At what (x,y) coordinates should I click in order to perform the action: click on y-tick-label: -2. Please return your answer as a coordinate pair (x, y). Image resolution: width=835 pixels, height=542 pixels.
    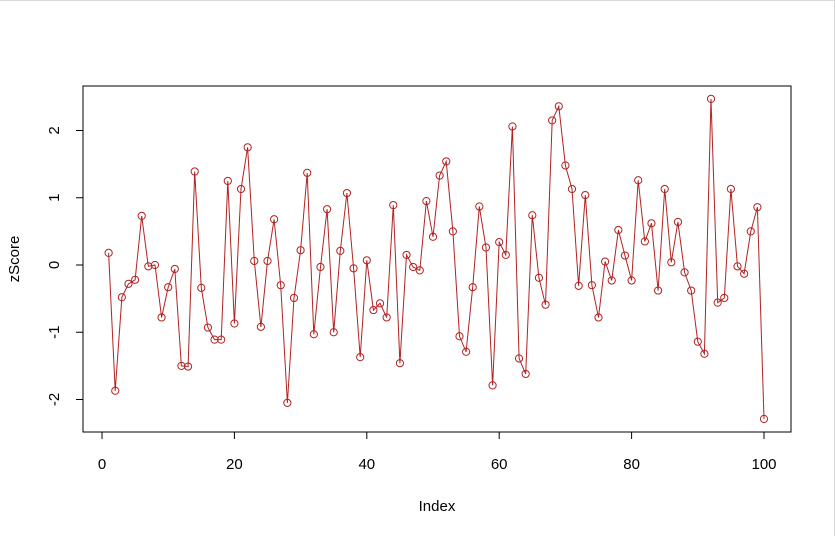
    Looking at the image, I should click on (54, 399).